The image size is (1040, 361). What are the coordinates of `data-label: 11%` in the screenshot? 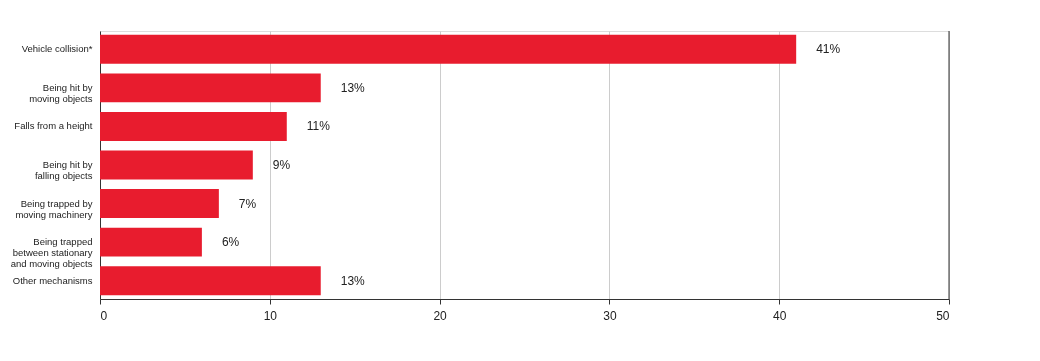 It's located at (318, 126).